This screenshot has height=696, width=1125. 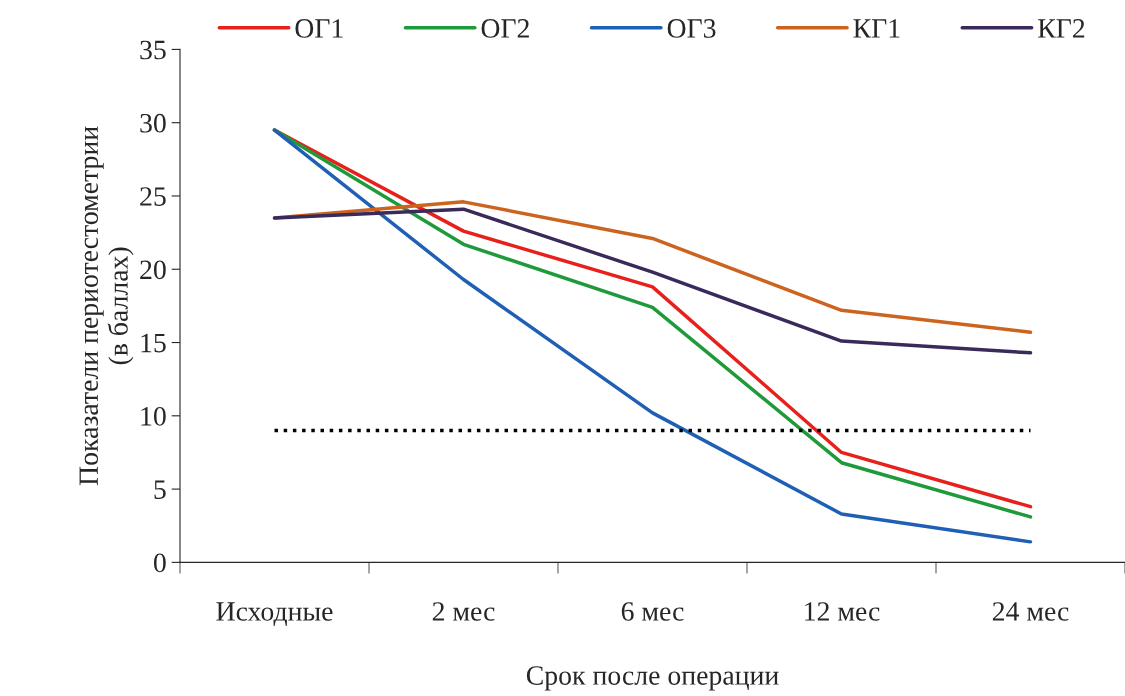 What do you see at coordinates (652, 281) in the screenshot?
I see `line-series` at bounding box center [652, 281].